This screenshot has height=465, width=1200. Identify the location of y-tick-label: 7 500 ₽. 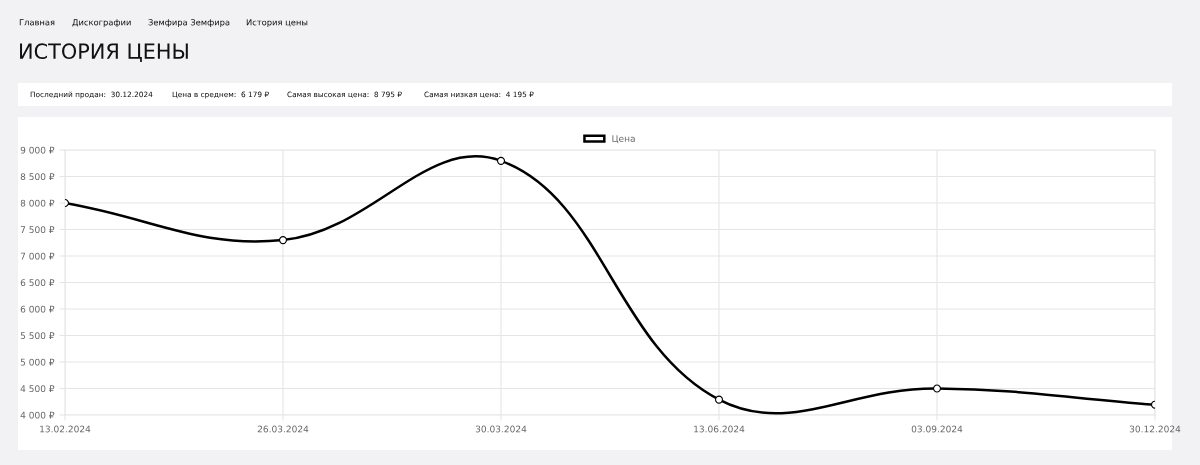
(37, 230).